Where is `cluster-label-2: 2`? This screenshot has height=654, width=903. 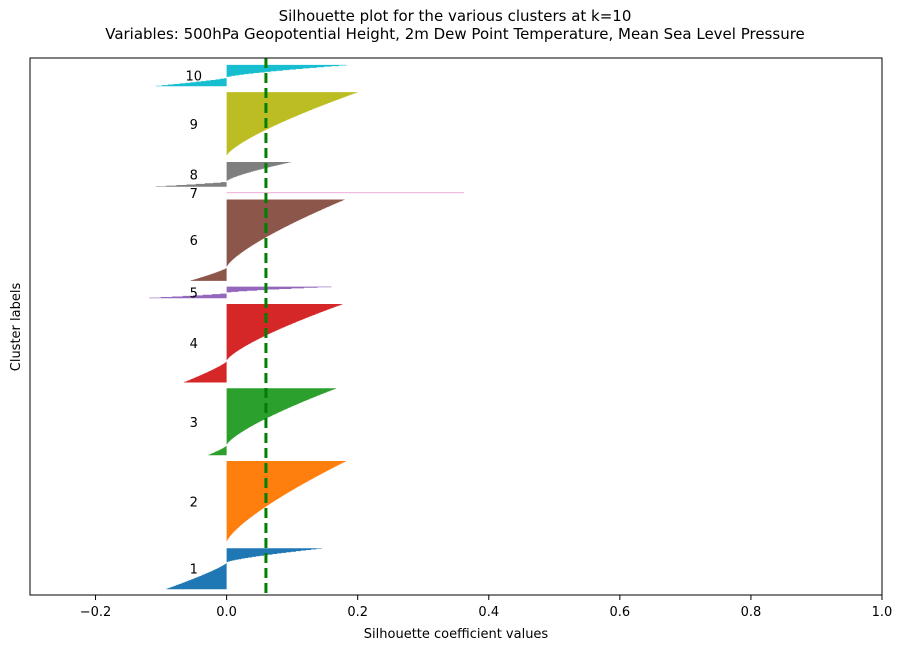
cluster-label-2: 2 is located at coordinates (194, 503).